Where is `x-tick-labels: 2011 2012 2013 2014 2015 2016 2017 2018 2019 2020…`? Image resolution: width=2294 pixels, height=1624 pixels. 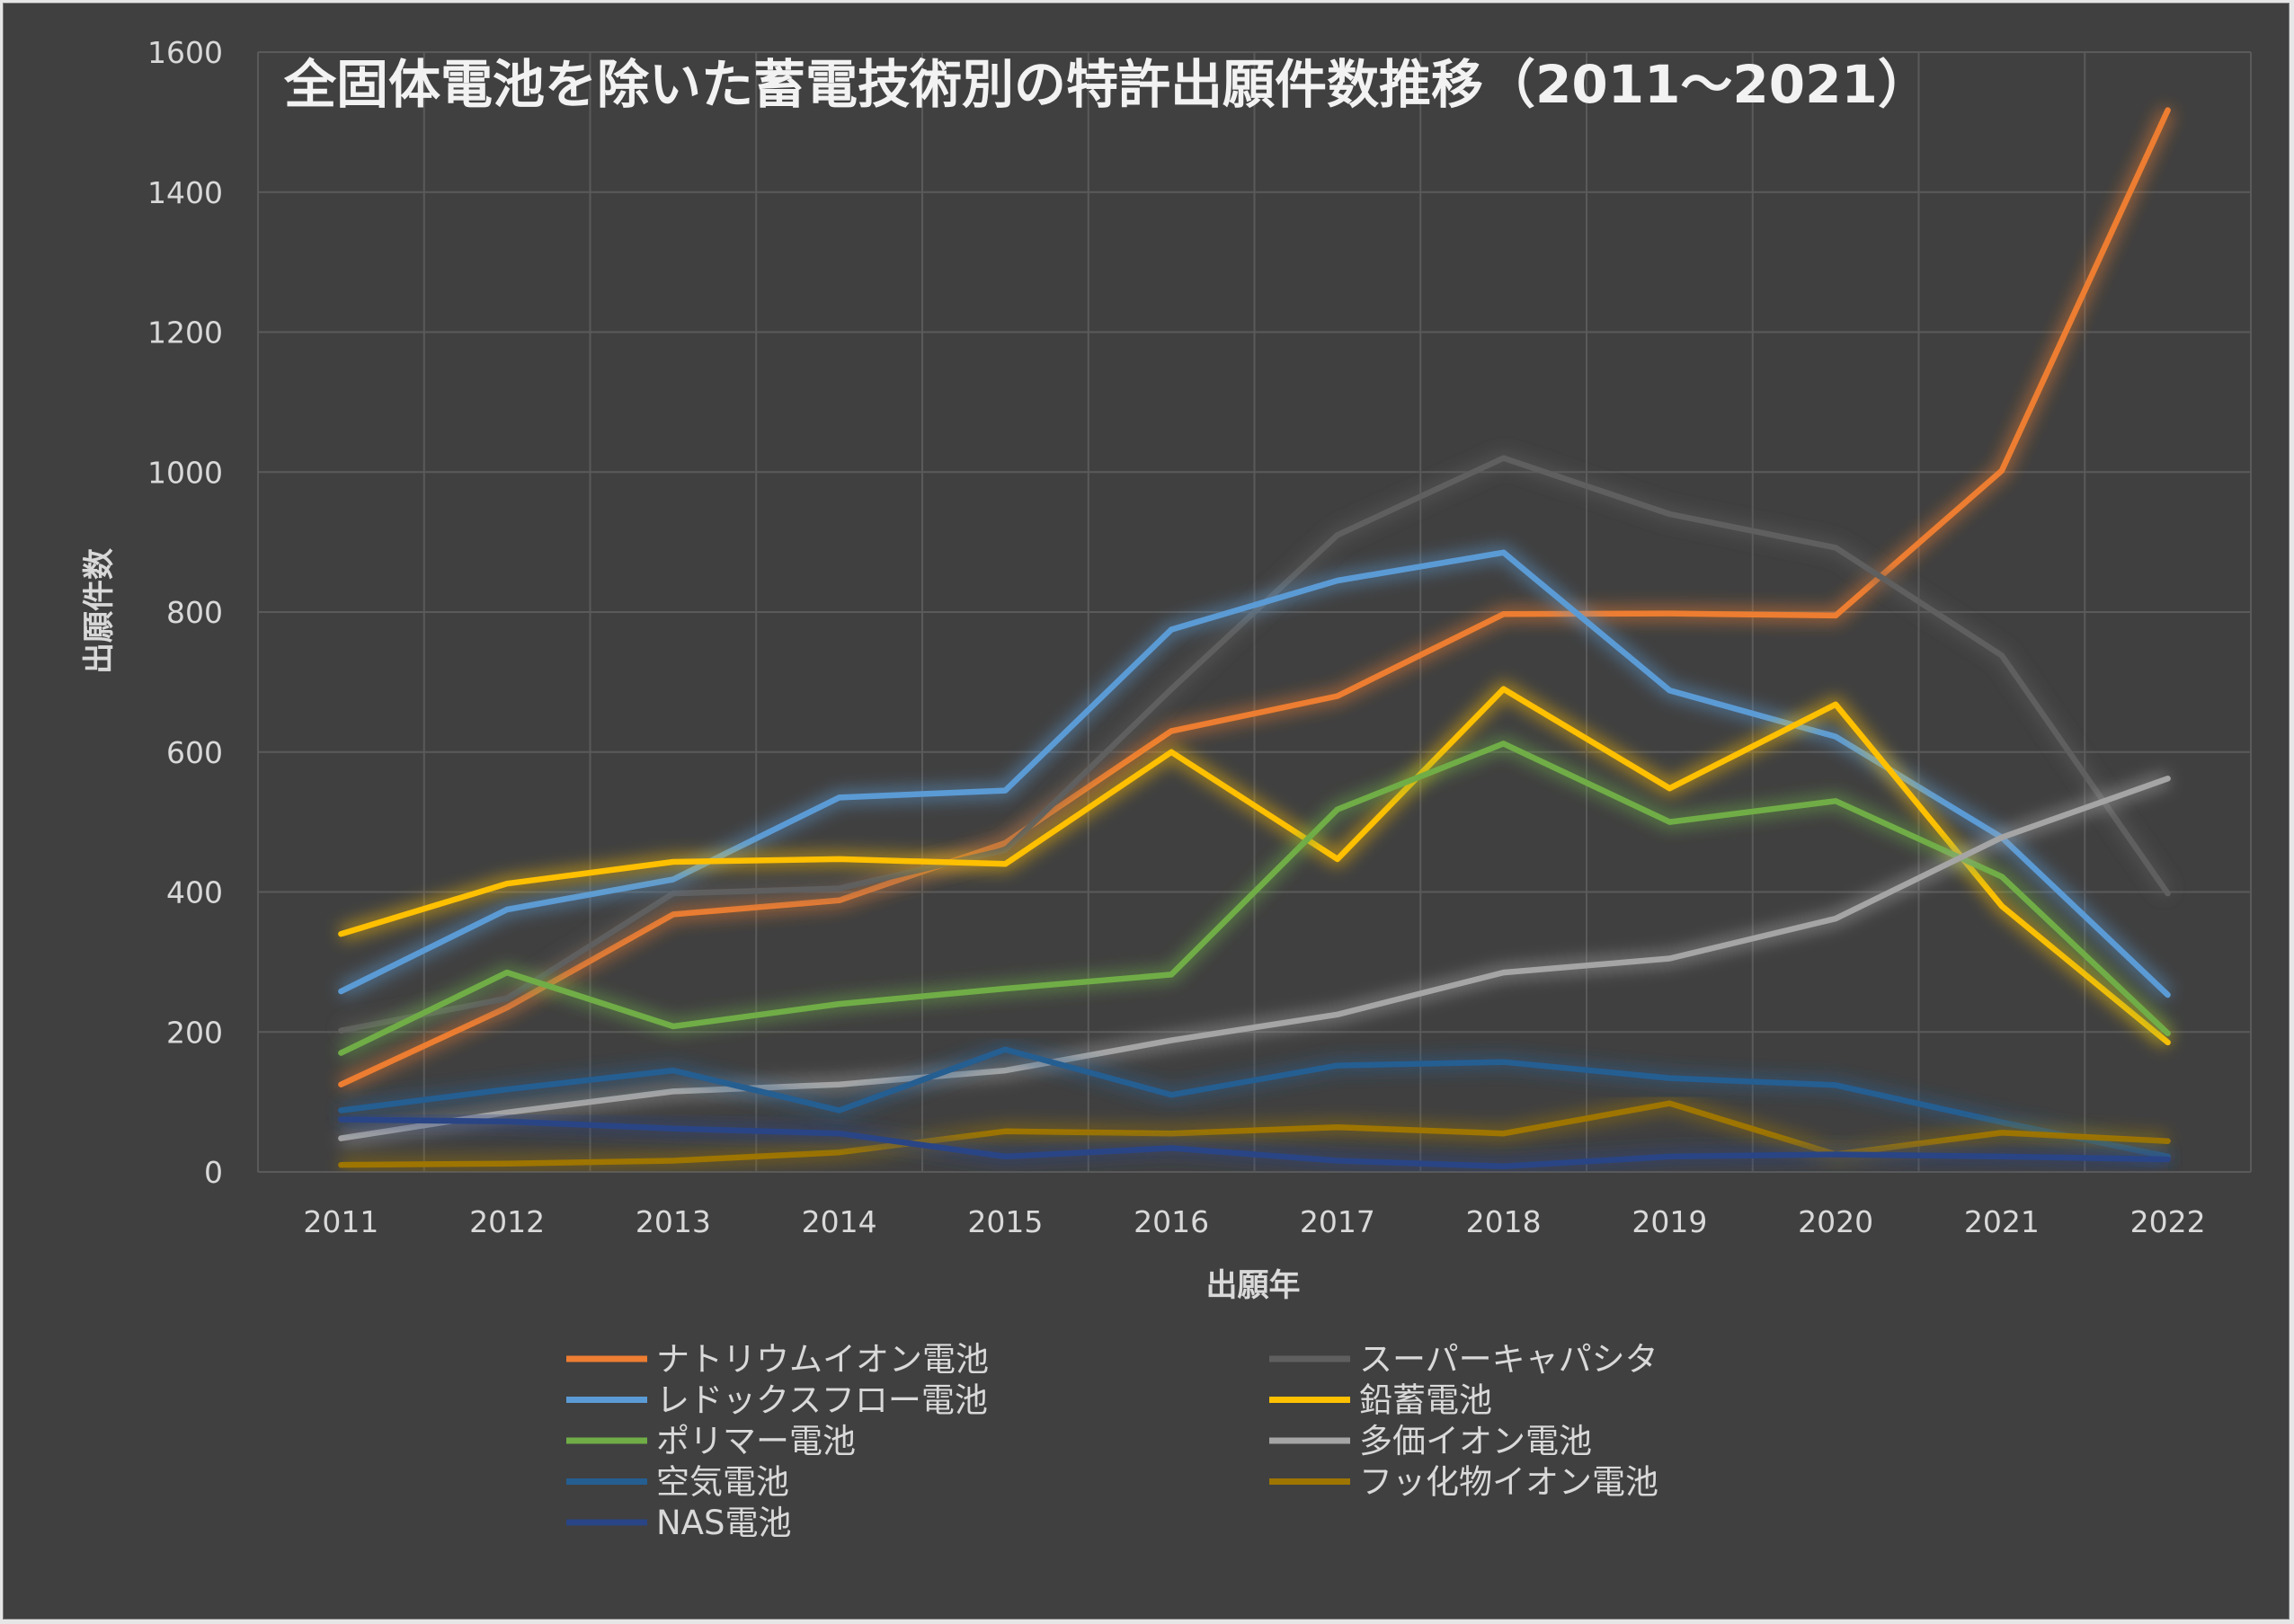 x-tick-labels: 2011 2012 2013 2014 2015 2016 2017 2018 2019 2020… is located at coordinates (1254, 1221).